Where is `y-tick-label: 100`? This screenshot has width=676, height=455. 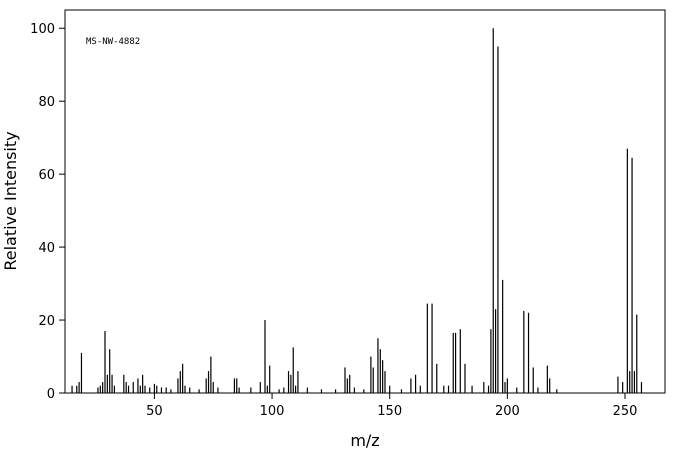 y-tick-label: 100 is located at coordinates (42, 29).